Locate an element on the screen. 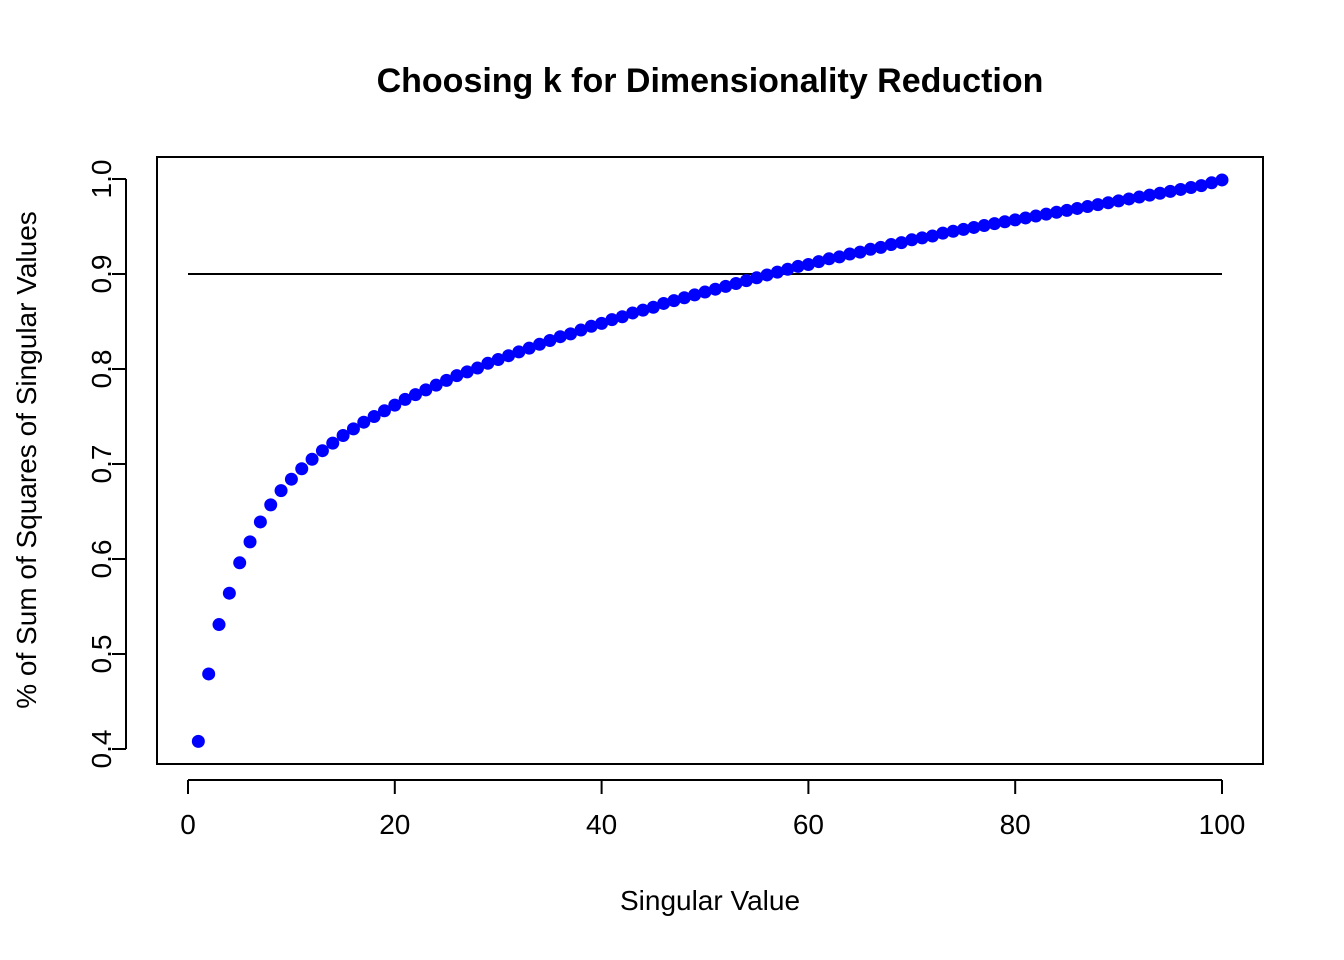 The height and width of the screenshot is (960, 1344). x-tick-label: 60 is located at coordinates (808, 824).